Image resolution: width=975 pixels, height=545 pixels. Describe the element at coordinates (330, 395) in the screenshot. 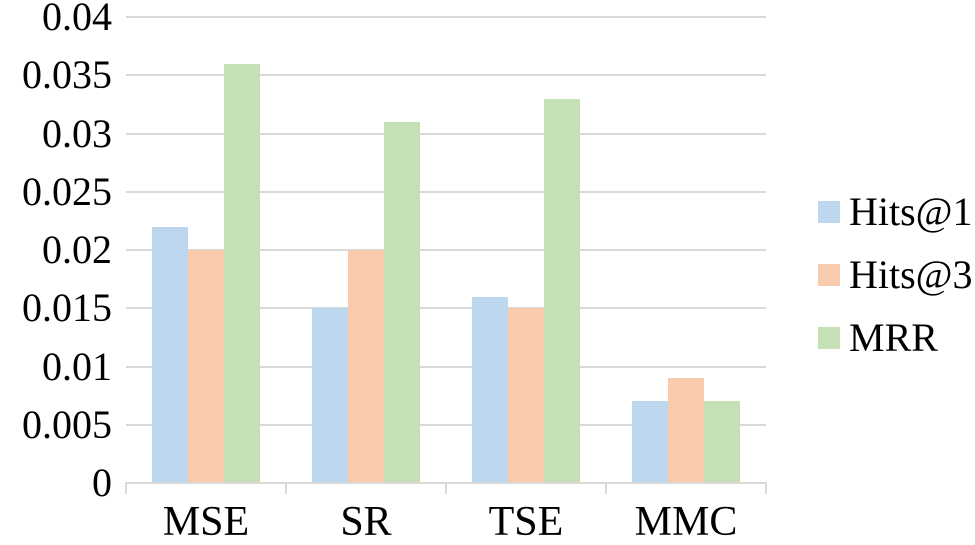

I see `bar-hits1-sr` at that location.